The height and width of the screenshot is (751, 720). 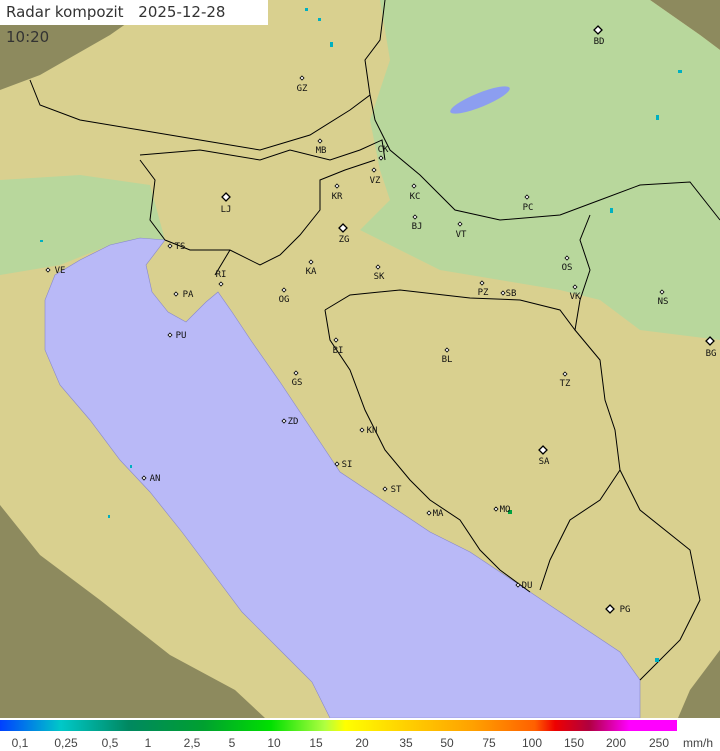 I want to click on city-label: LJ, so click(x=226, y=210).